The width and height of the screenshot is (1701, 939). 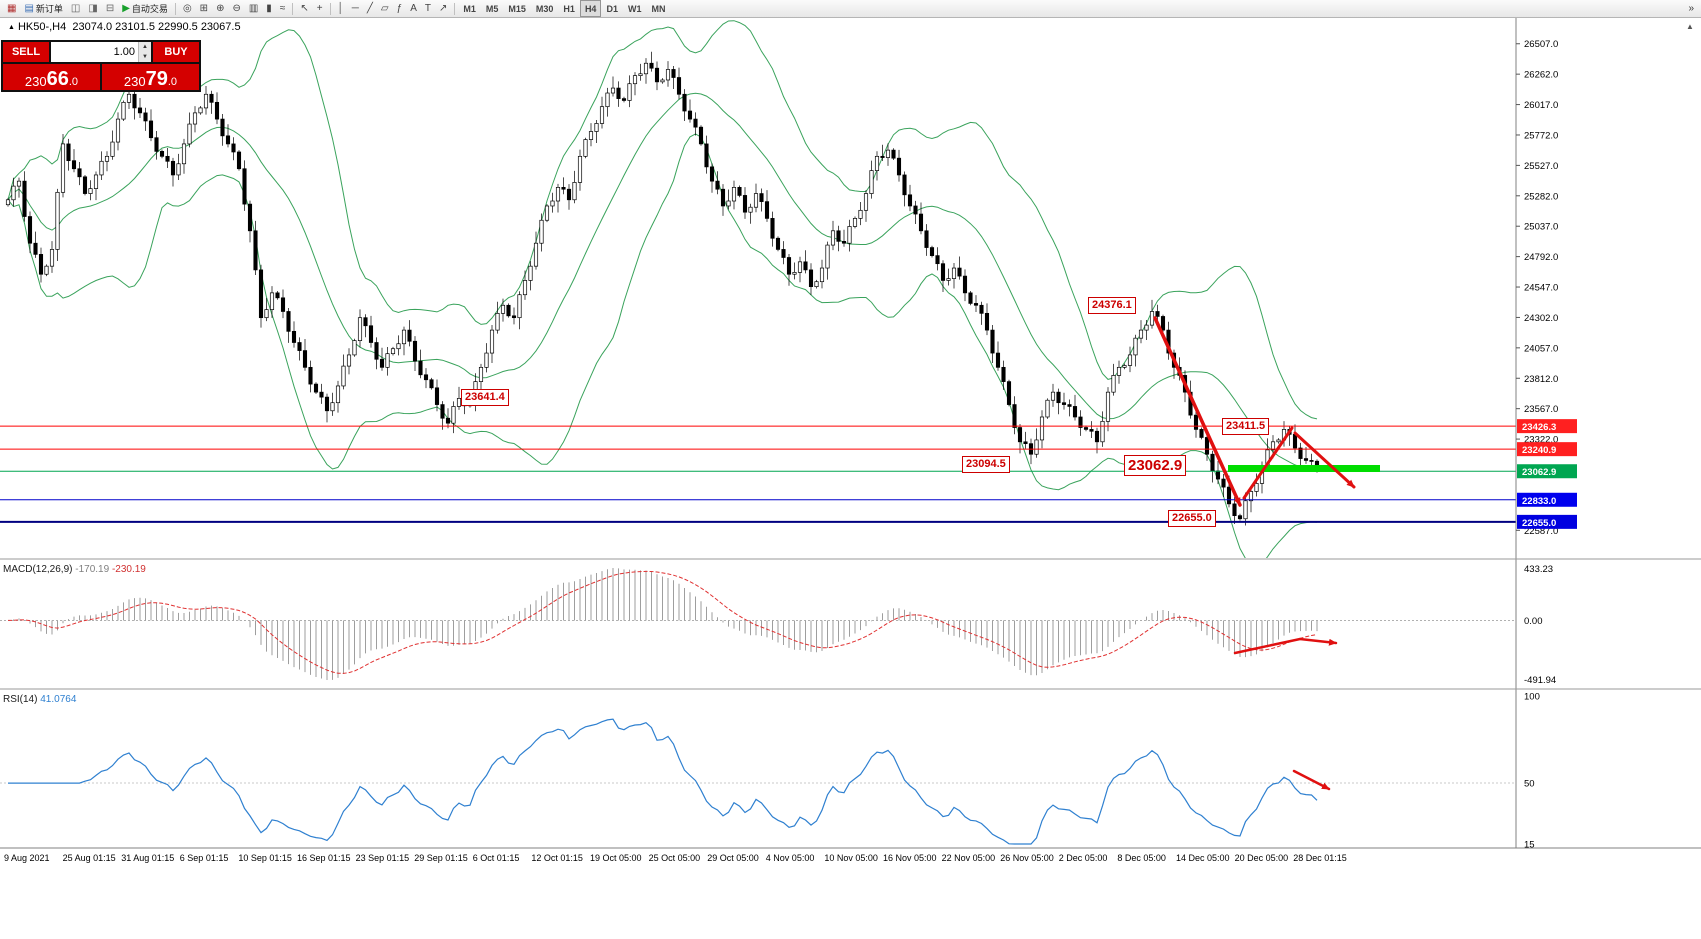 I want to click on text-icon: A, so click(x=413, y=8).